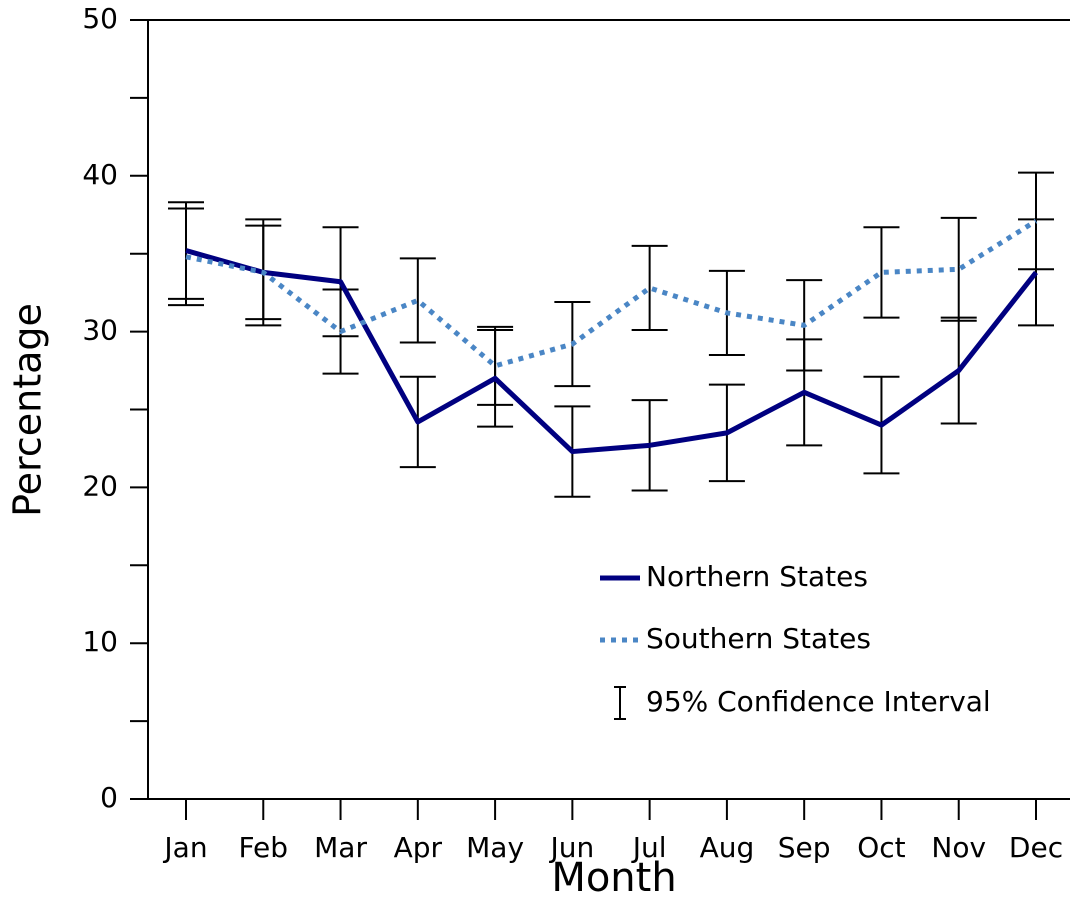 This screenshot has height=924, width=1070. I want to click on x-tick-label: Mar, so click(340, 847).